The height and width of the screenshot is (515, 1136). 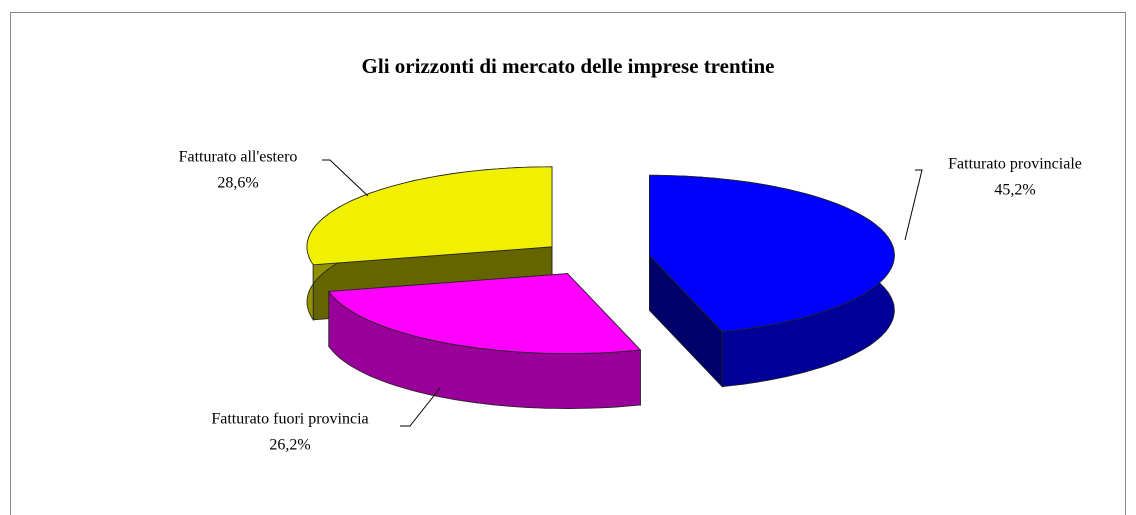 I want to click on data-label-name: Fatturato all'estero, so click(x=238, y=157).